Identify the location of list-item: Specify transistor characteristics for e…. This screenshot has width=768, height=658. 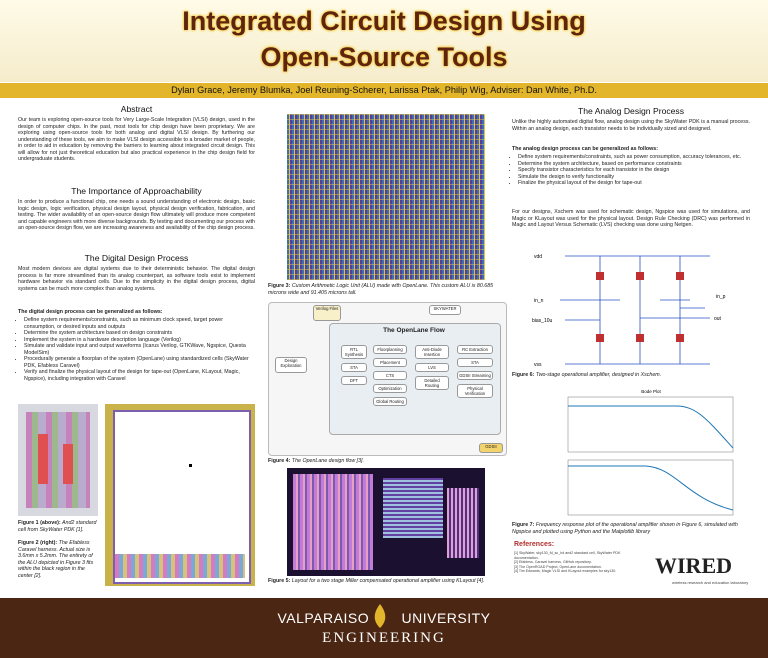
(634, 170).